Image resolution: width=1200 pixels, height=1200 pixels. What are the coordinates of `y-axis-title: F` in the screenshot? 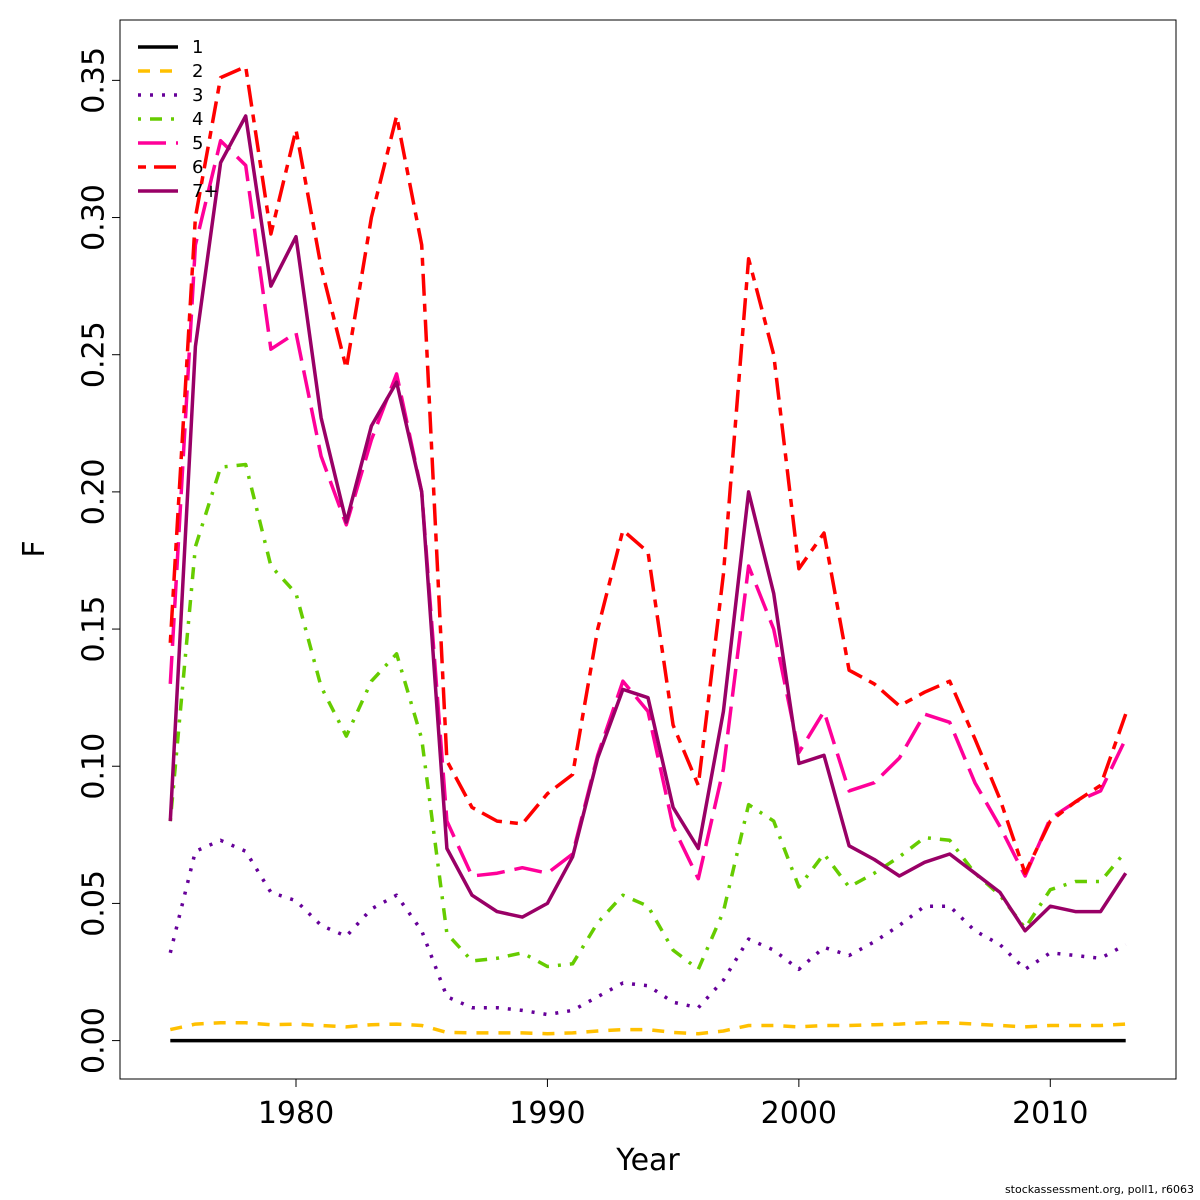 It's located at (34, 548).